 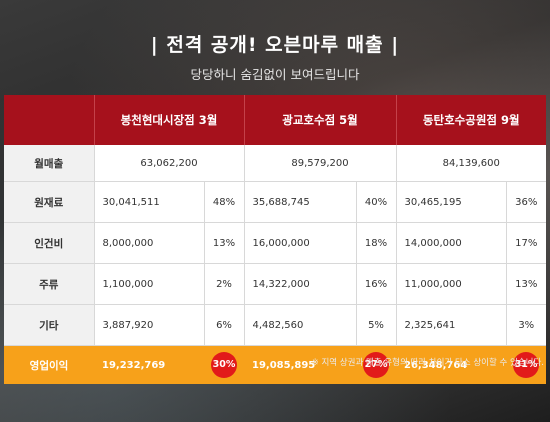 I want to click on cost-percent: 16%, so click(x=375, y=284).